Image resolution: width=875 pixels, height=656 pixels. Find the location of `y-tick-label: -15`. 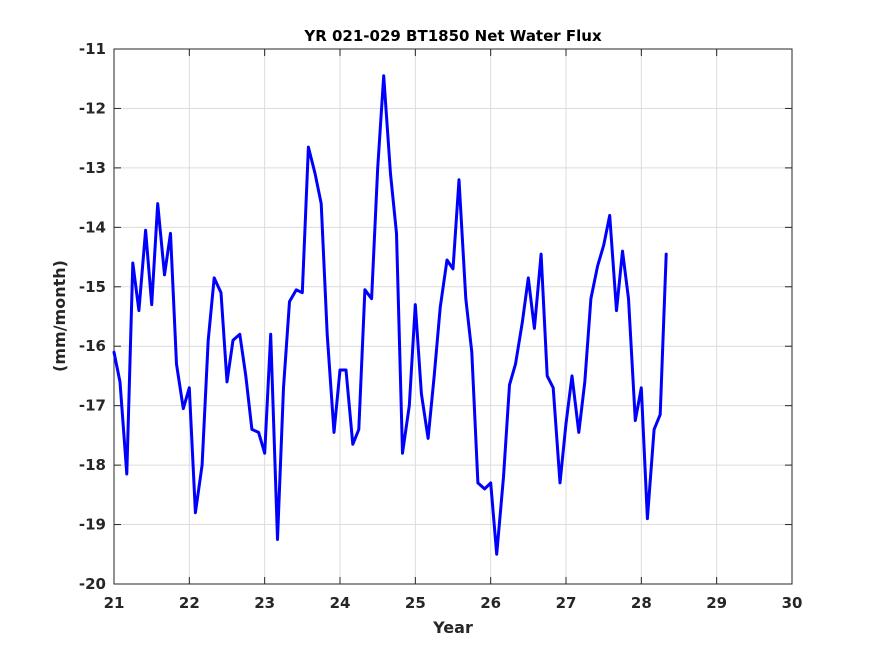

y-tick-label: -15 is located at coordinates (92, 287).